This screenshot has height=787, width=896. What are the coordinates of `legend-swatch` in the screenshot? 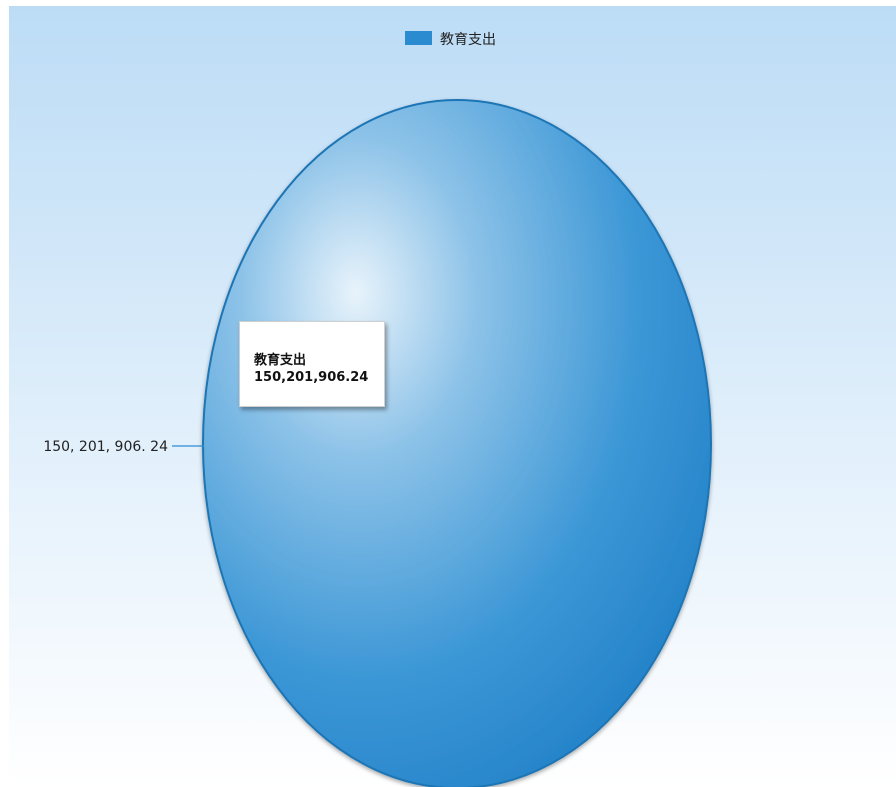 It's located at (418, 38).